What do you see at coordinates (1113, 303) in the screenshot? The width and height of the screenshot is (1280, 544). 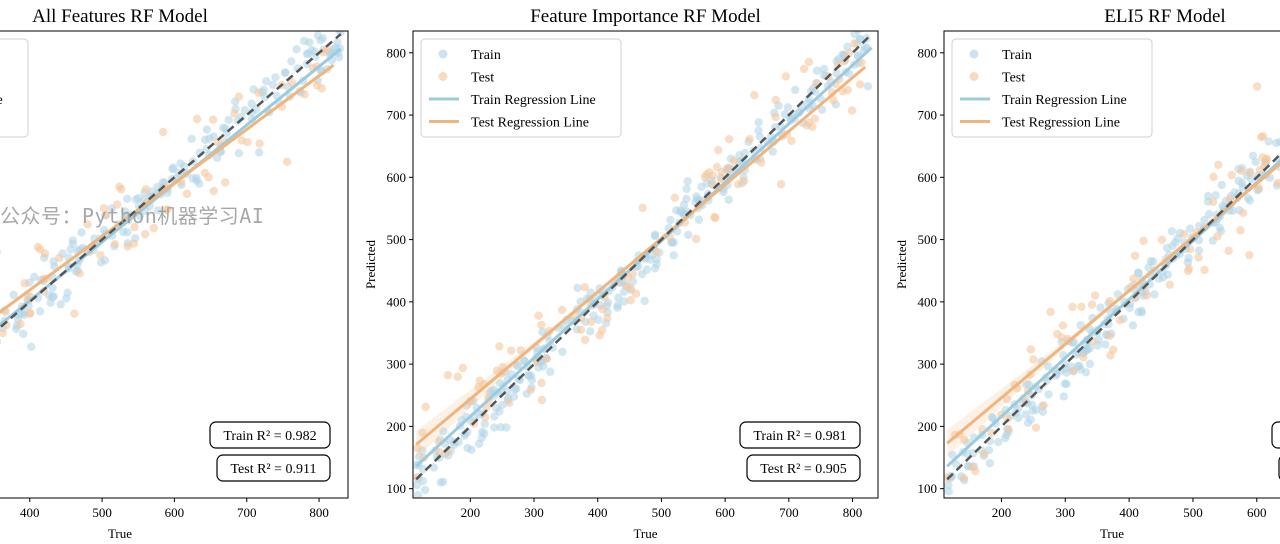 I see `test-regression-line` at bounding box center [1113, 303].